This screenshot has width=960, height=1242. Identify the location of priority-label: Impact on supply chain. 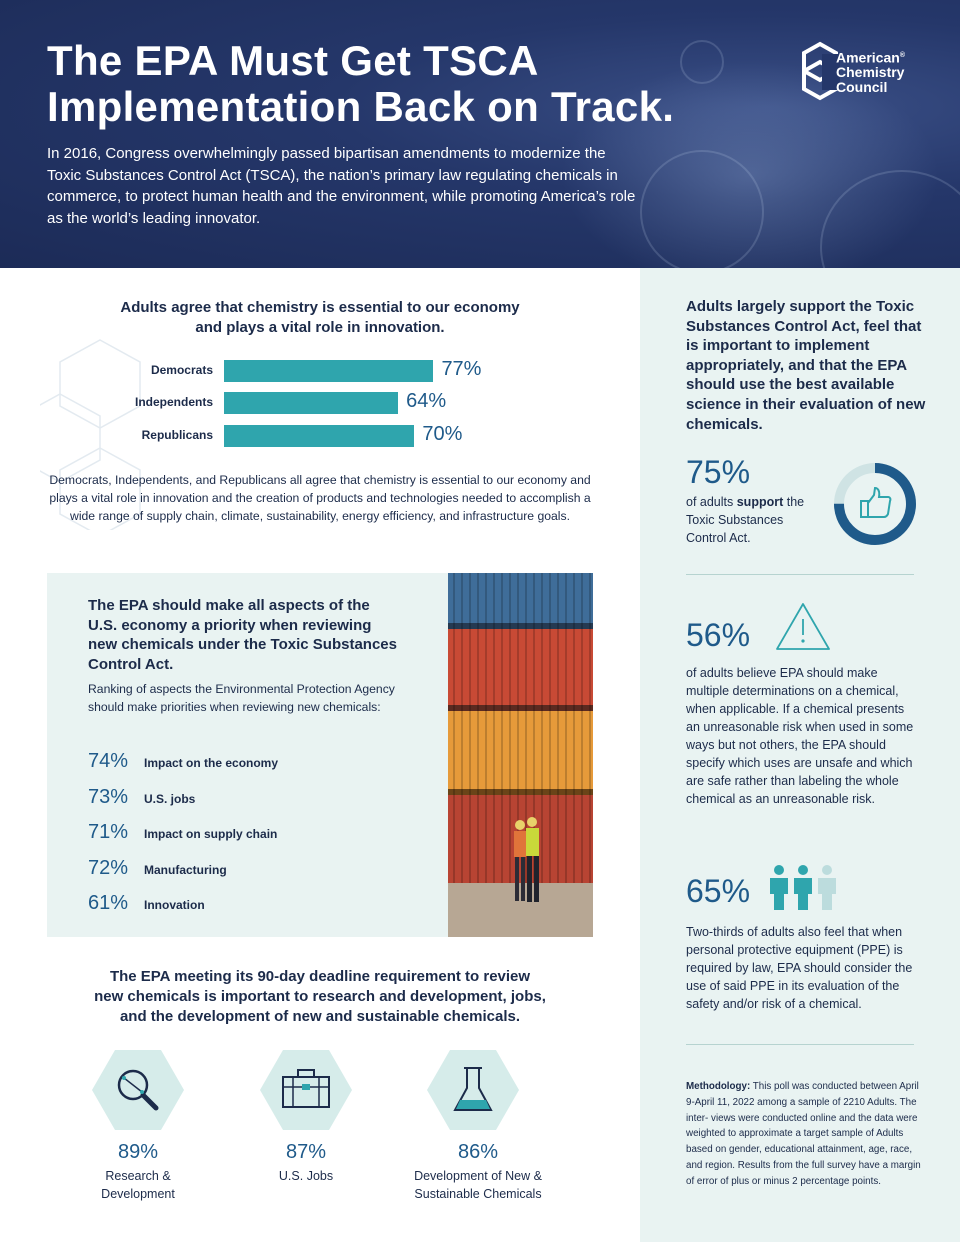
(211, 834).